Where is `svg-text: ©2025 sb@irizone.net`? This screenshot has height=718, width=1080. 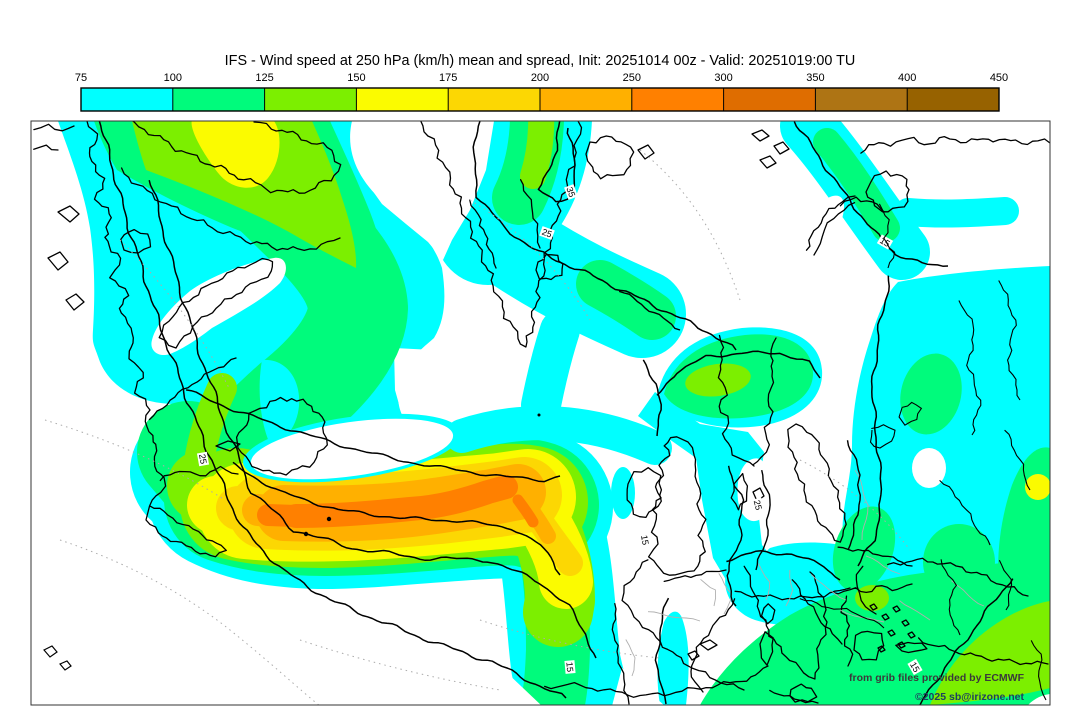 svg-text: ©2025 sb@irizone.net is located at coordinates (970, 697).